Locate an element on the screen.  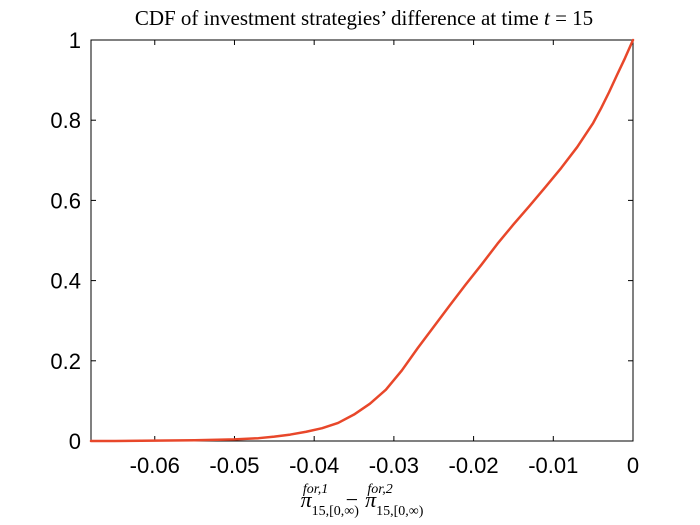
y-tick-label: 0.4 is located at coordinates (65, 281).